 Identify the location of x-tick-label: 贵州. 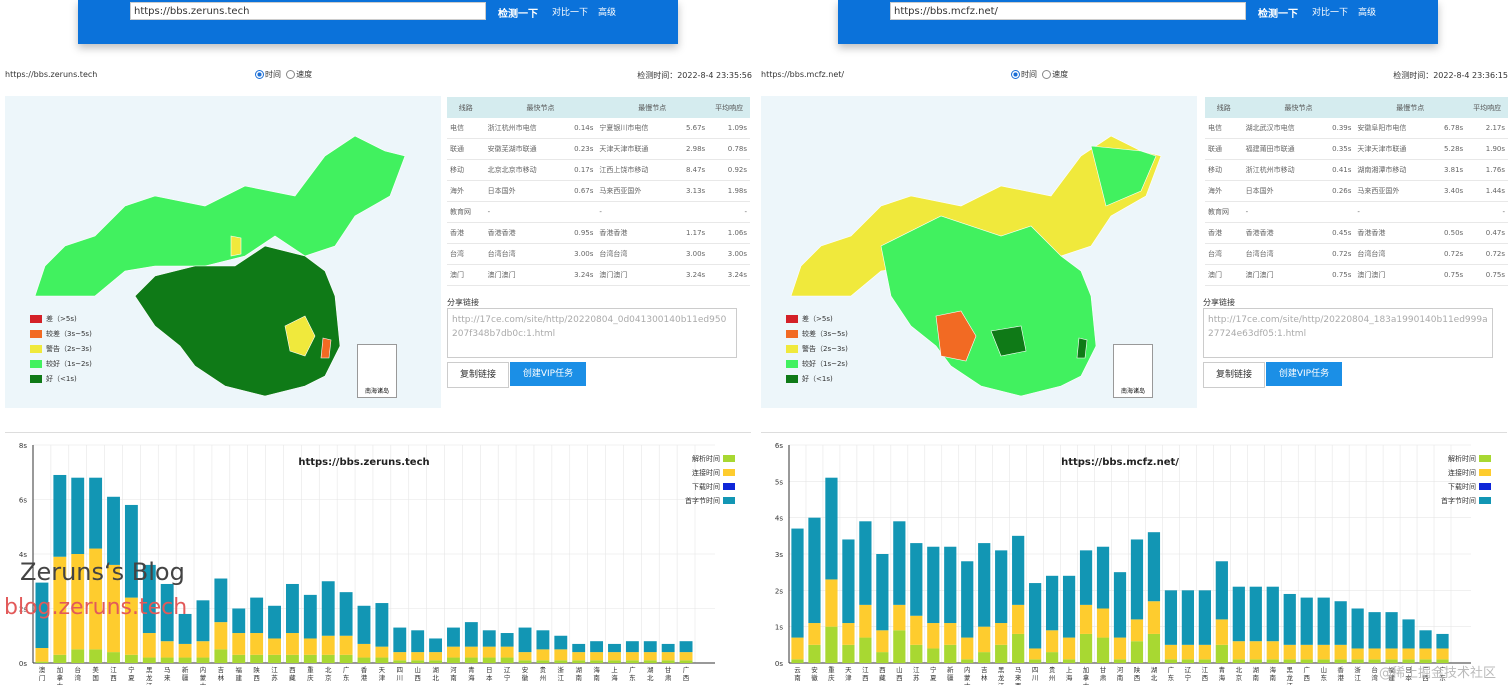
(1052, 673).